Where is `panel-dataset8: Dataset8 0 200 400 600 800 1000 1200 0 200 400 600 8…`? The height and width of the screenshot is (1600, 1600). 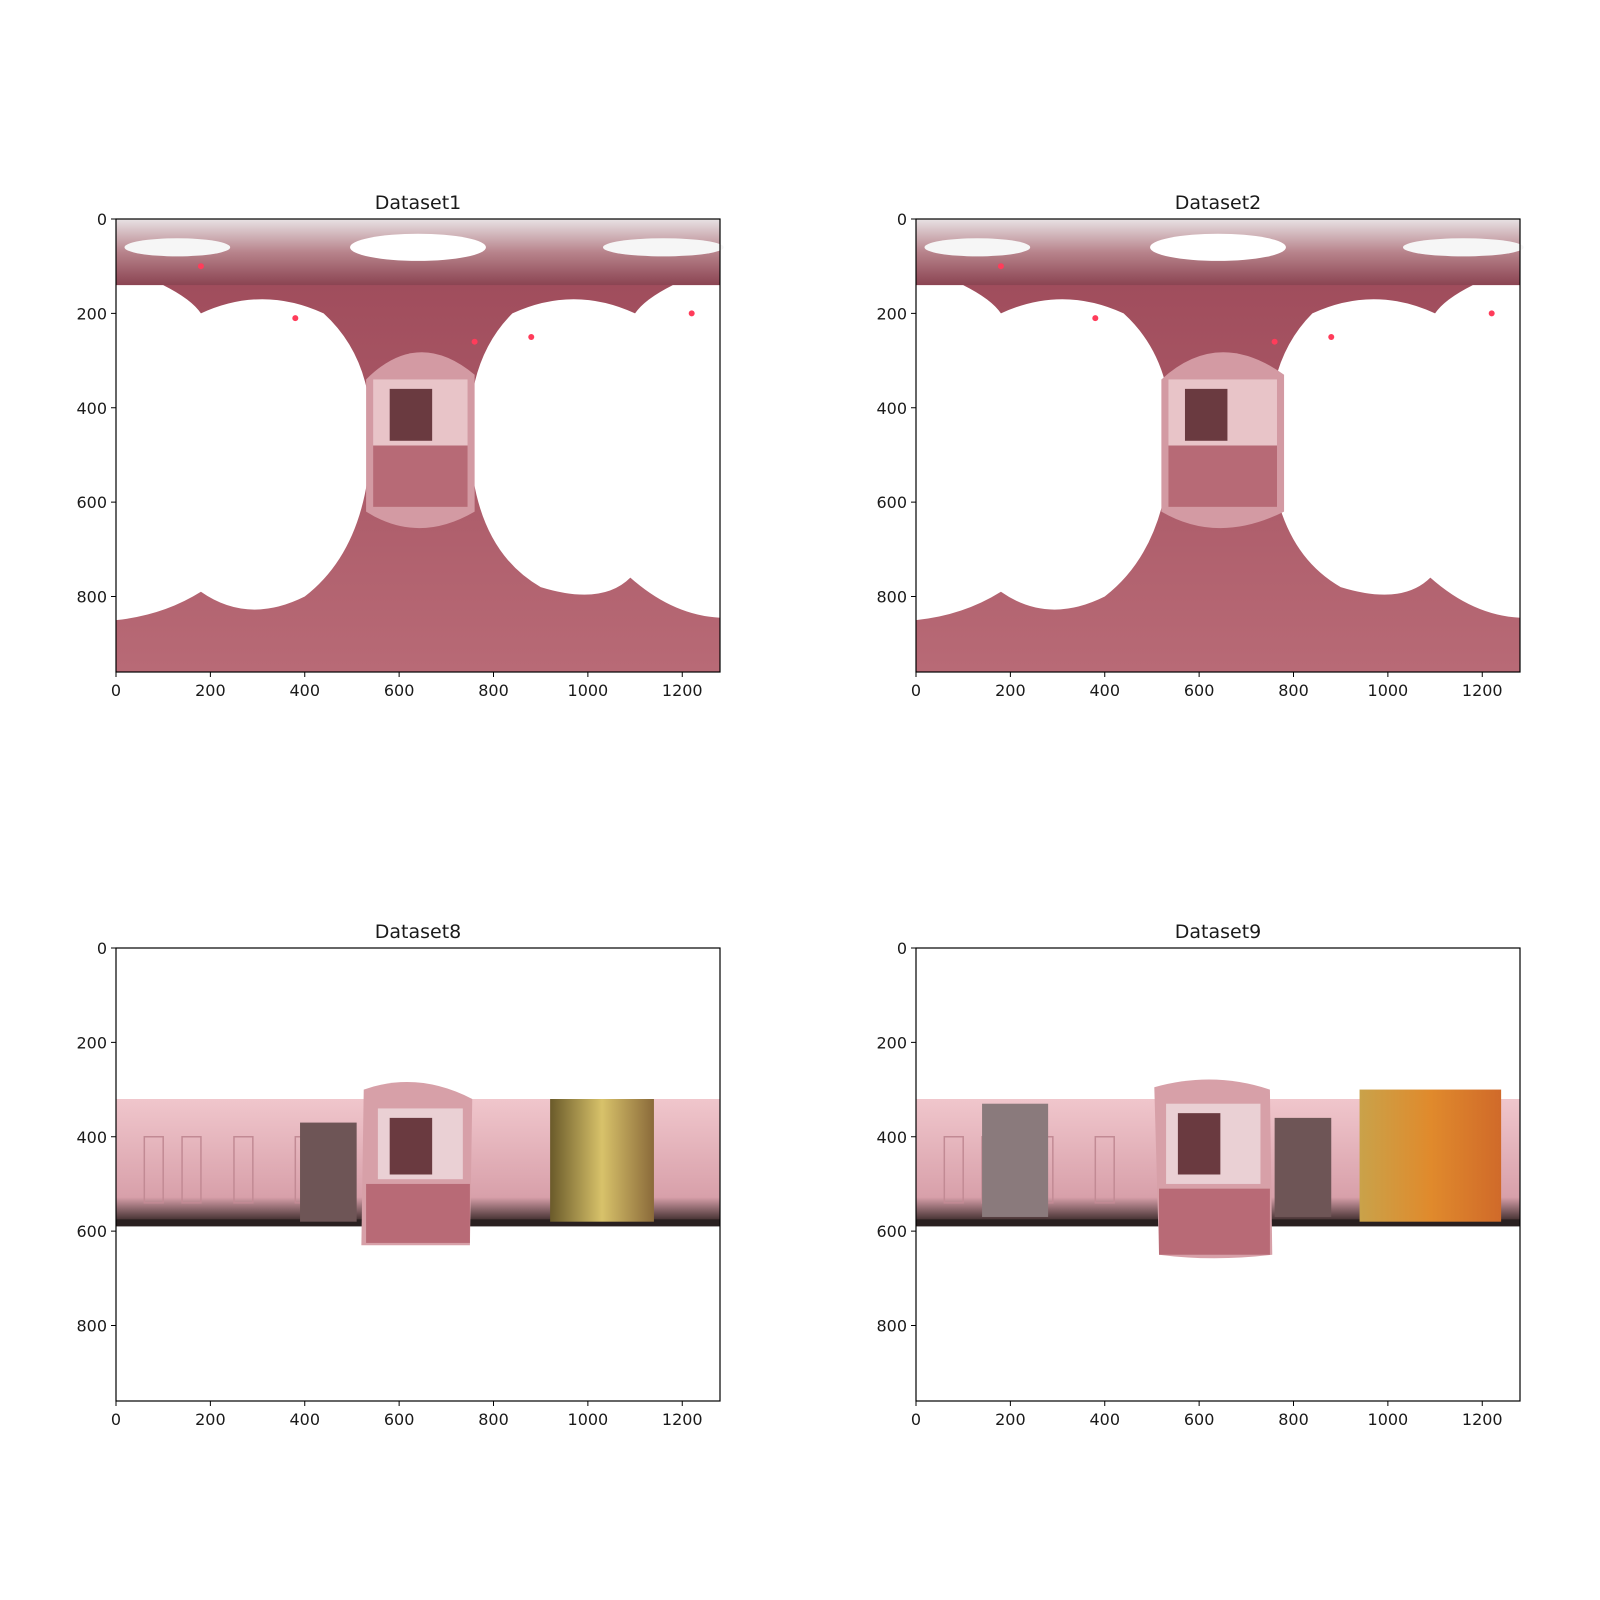
panel-dataset8: Dataset8 0 200 400 600 800 1000 1200 0 200 400 600 8… is located at coordinates (398, 1175).